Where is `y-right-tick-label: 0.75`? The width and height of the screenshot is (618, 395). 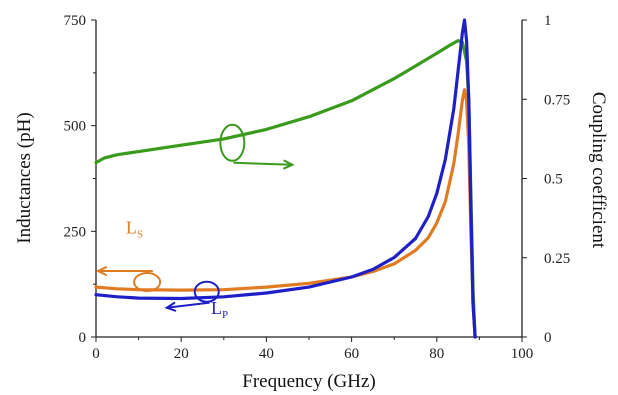 y-right-tick-label: 0.75 is located at coordinates (557, 100).